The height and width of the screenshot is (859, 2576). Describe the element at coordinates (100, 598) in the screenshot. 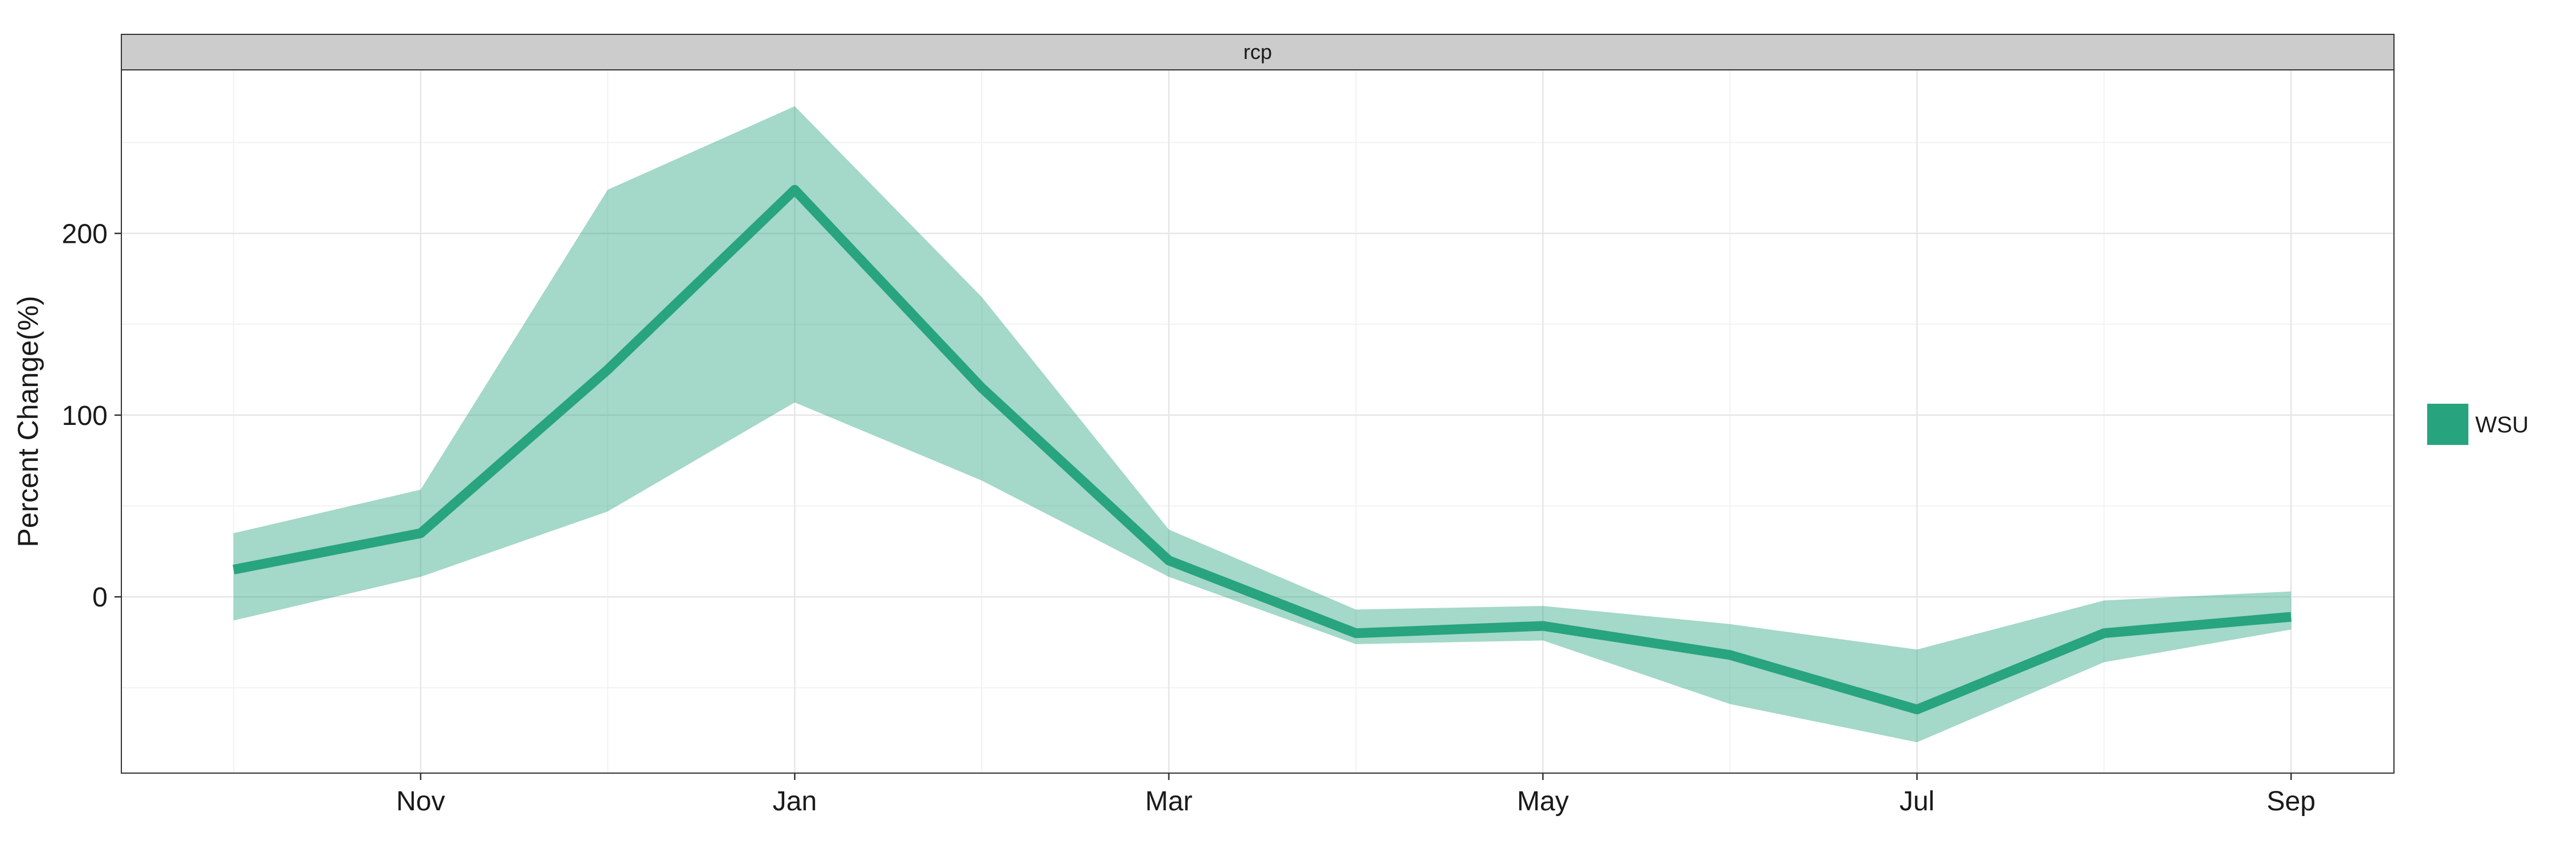

I see `y-tick-label: 0` at that location.